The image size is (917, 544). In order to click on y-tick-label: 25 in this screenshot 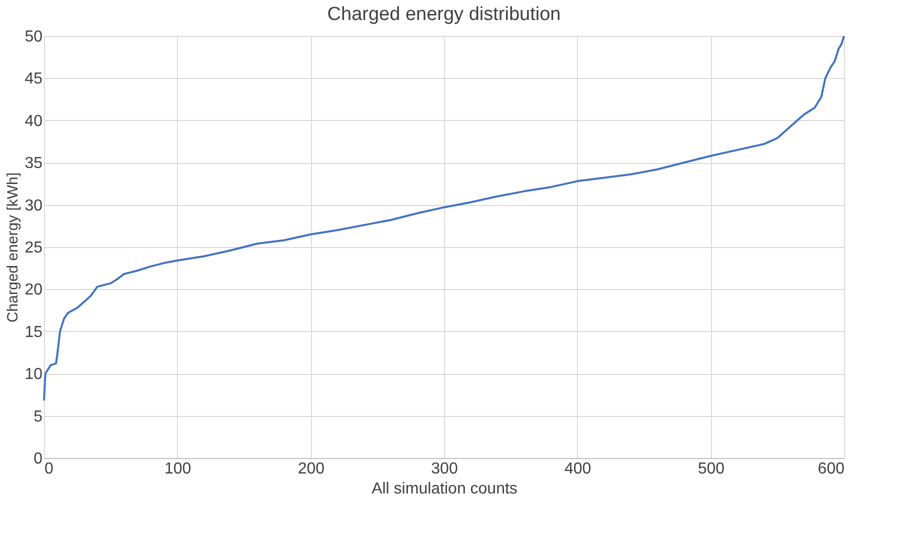, I will do `click(33, 248)`.